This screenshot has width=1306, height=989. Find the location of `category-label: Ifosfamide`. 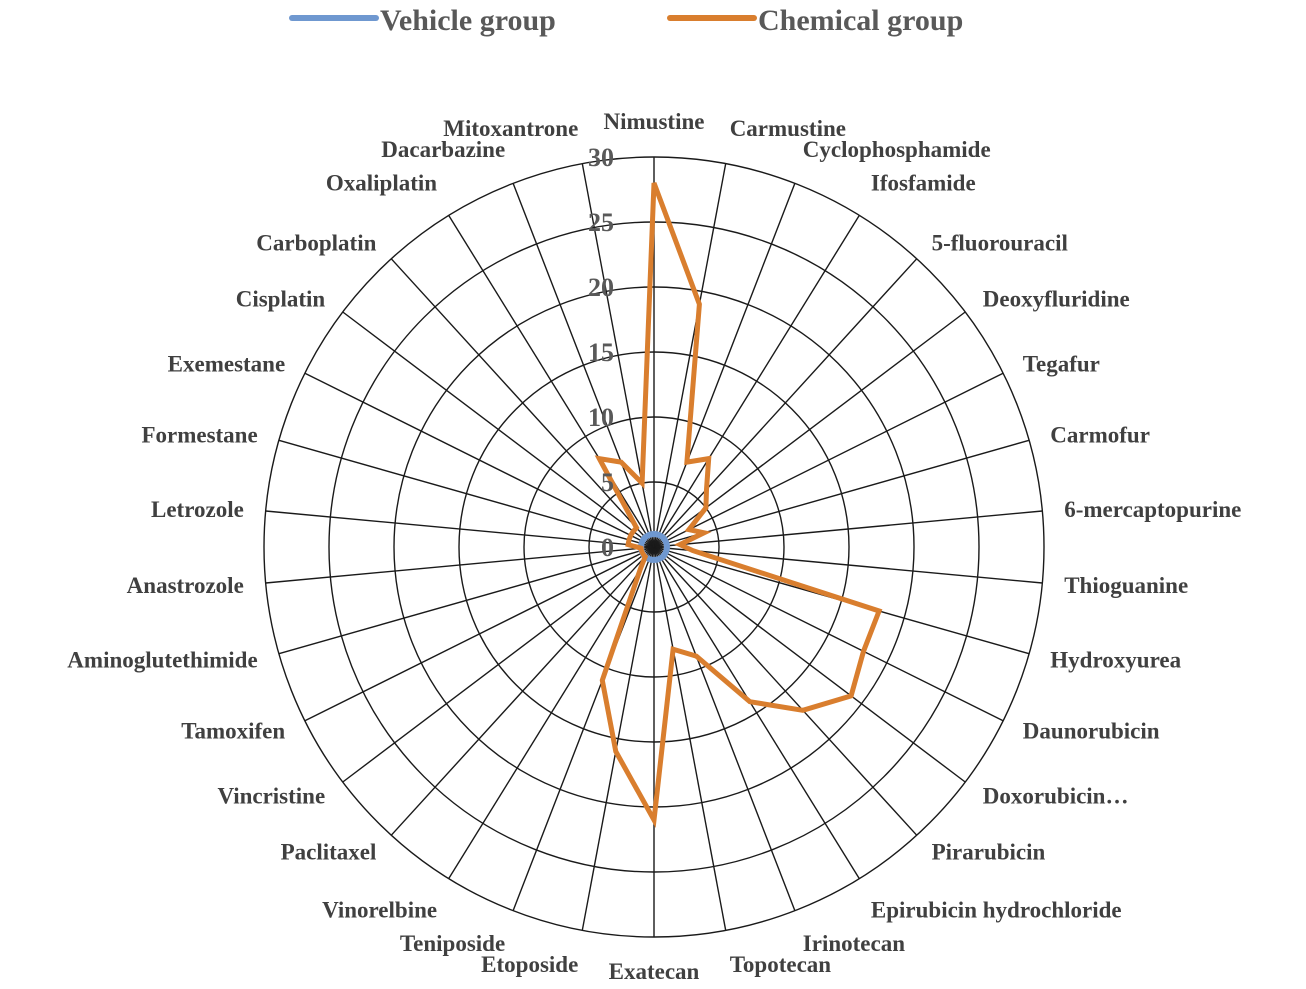

category-label: Ifosfamide is located at coordinates (923, 183).